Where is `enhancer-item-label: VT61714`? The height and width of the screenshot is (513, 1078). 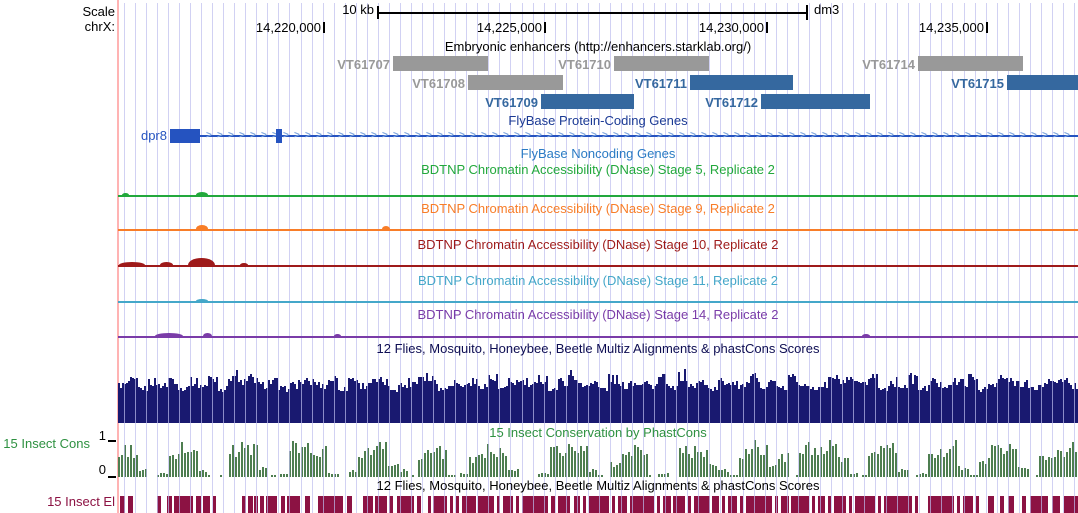 enhancer-item-label: VT61714 is located at coordinates (888, 64).